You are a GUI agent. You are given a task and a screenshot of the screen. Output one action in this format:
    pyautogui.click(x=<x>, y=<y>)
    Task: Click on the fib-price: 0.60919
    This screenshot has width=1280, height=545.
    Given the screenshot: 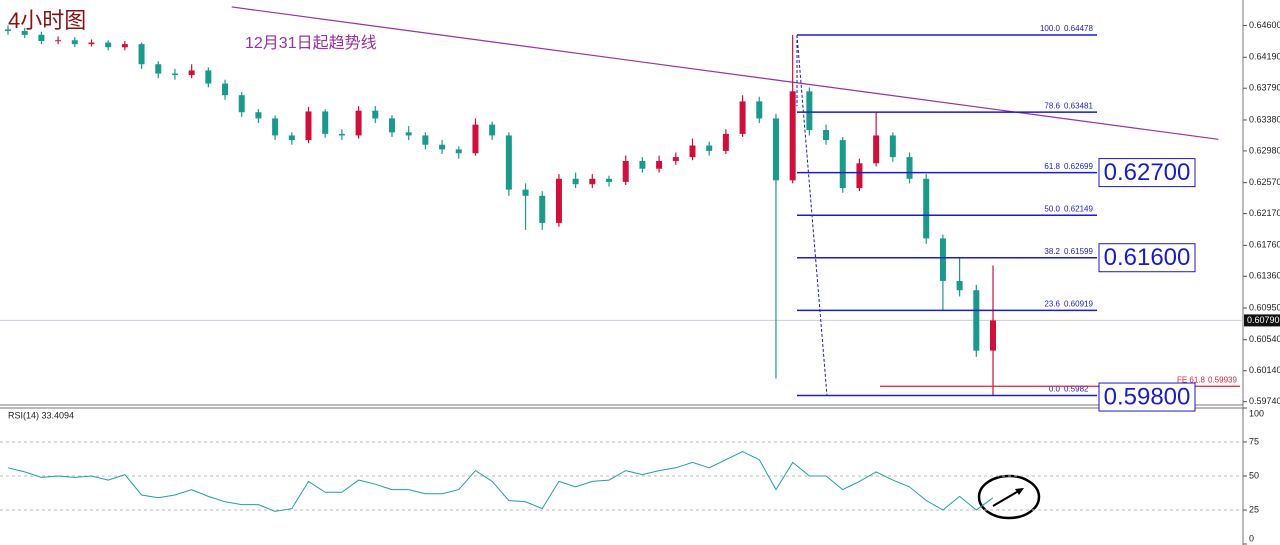 What is the action you would take?
    pyautogui.click(x=1078, y=304)
    